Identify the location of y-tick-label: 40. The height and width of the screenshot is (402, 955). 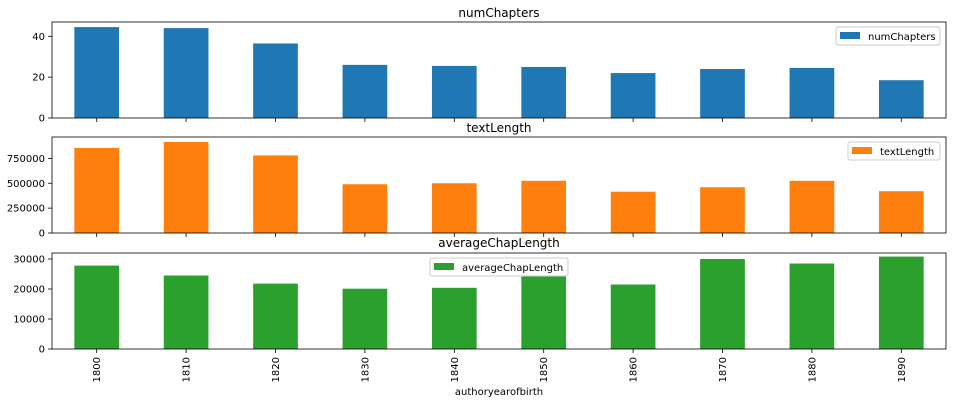
(38, 37).